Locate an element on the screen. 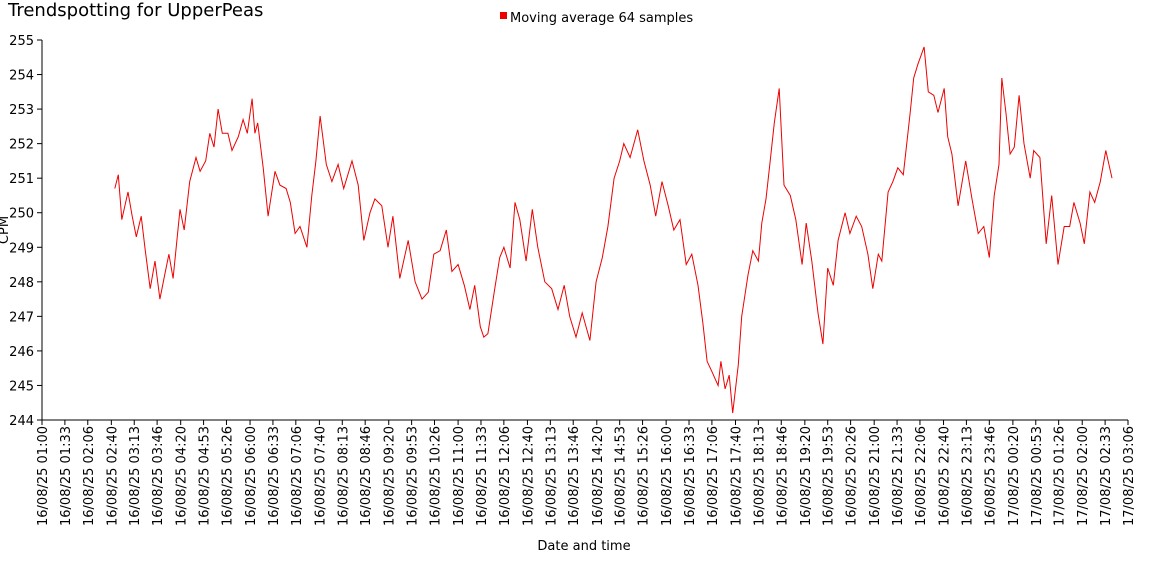 The image size is (1150, 564). x-tick-label: 16/08/25 03:13 is located at coordinates (135, 476).